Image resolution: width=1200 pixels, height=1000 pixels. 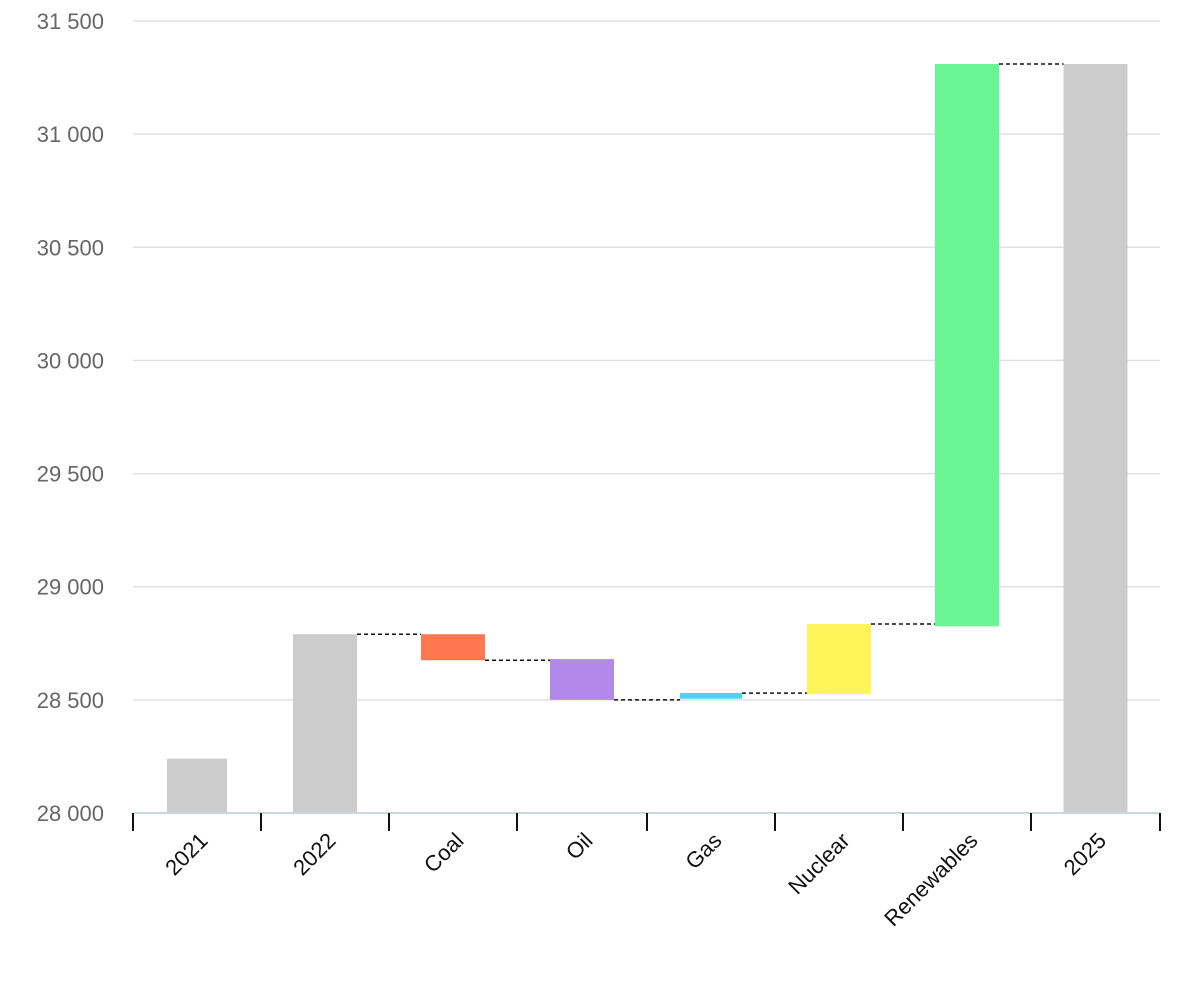 What do you see at coordinates (703, 851) in the screenshot?
I see `x-tick-label: Gas` at bounding box center [703, 851].